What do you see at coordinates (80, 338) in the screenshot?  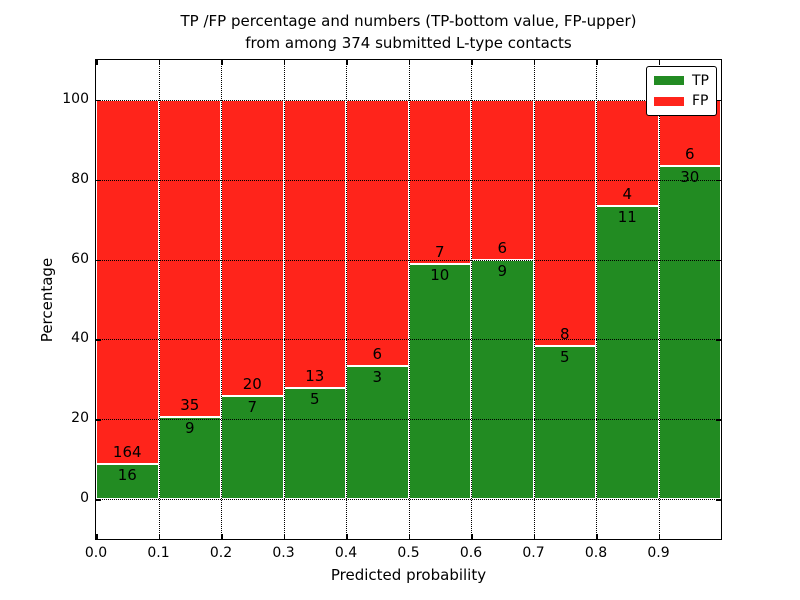 I see `y-tick-label: 40` at bounding box center [80, 338].